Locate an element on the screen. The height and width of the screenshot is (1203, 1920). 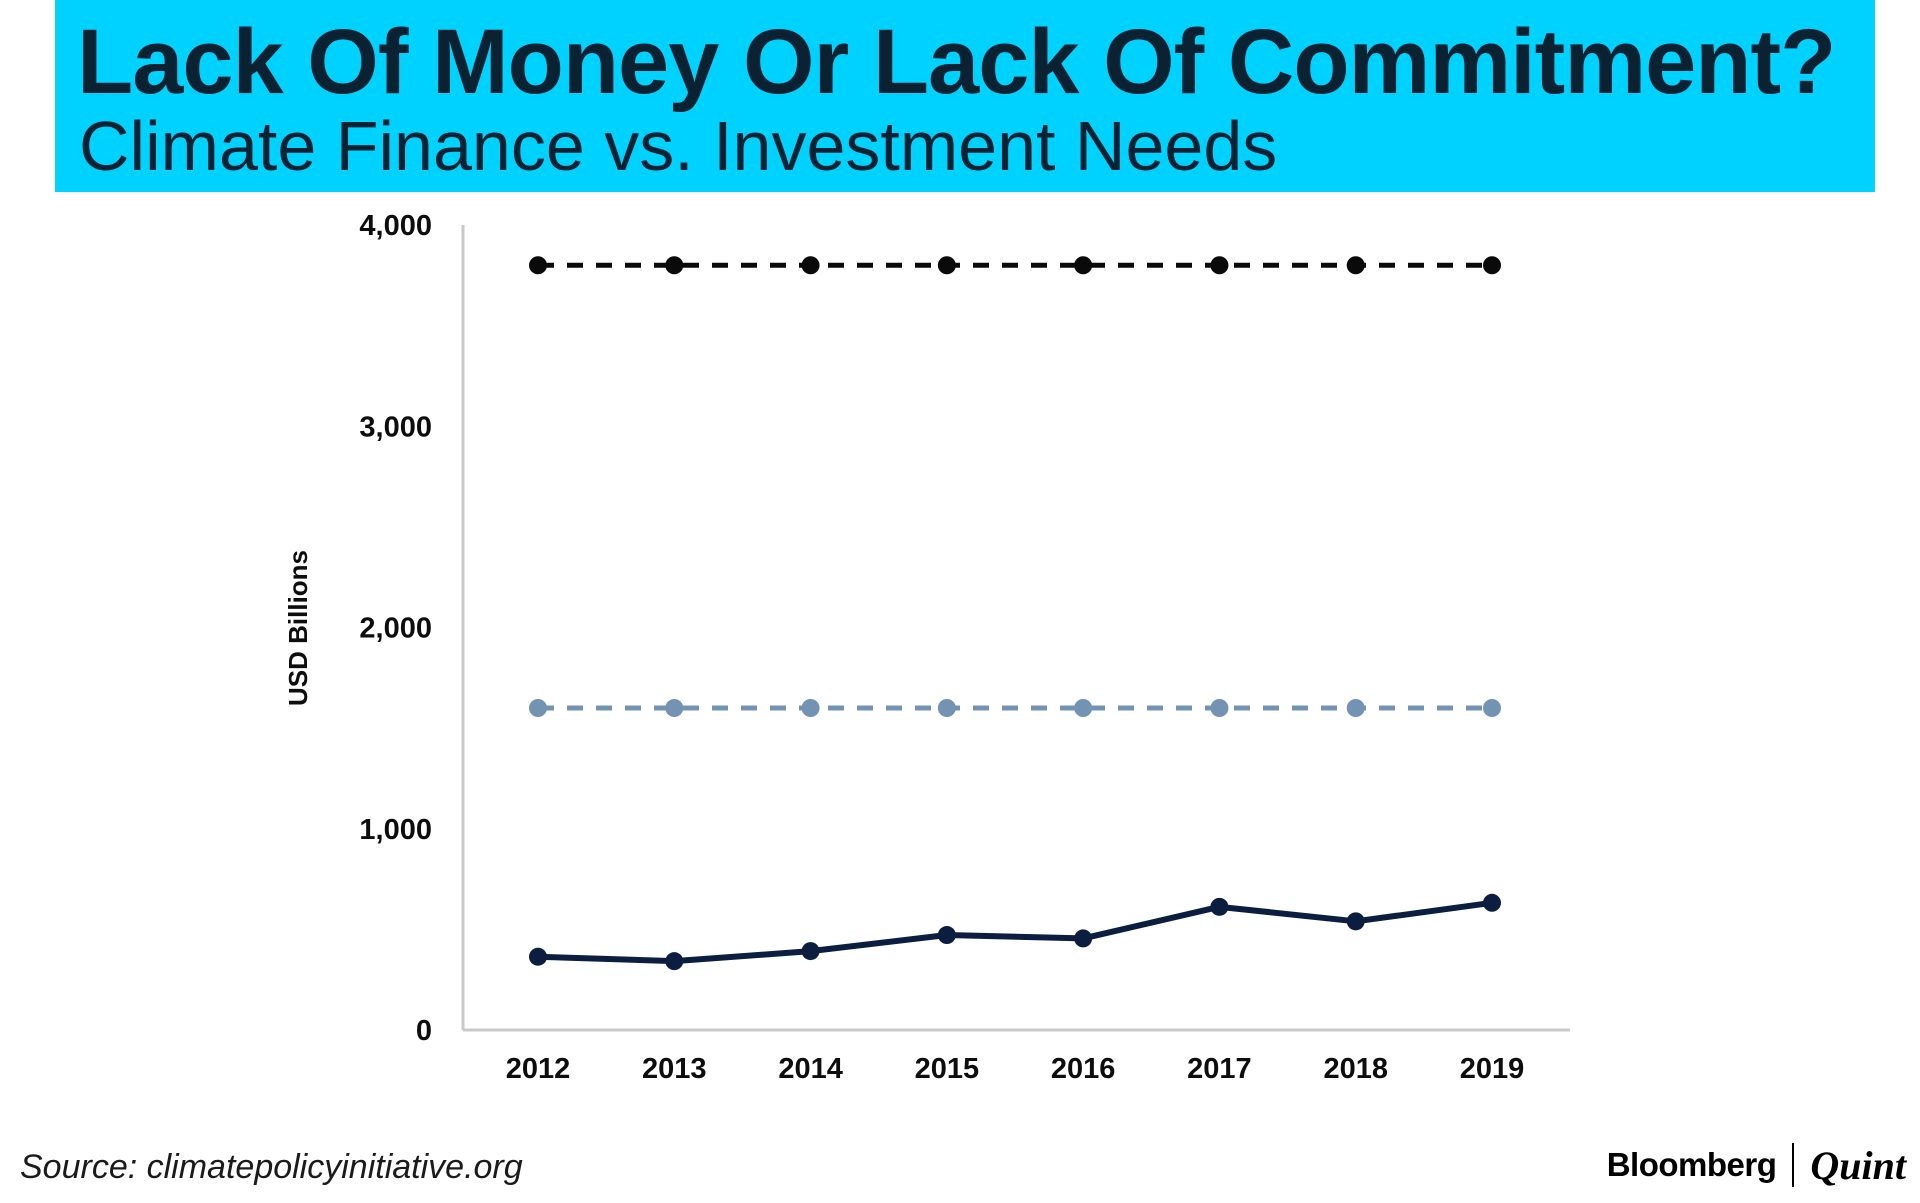
brand-logo: Bloomberg Quint is located at coordinates (1756, 1165).